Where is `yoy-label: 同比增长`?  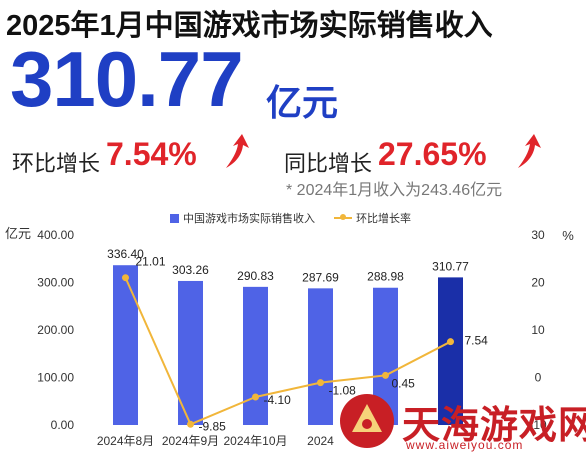
yoy-label: 同比增长 is located at coordinates (328, 163).